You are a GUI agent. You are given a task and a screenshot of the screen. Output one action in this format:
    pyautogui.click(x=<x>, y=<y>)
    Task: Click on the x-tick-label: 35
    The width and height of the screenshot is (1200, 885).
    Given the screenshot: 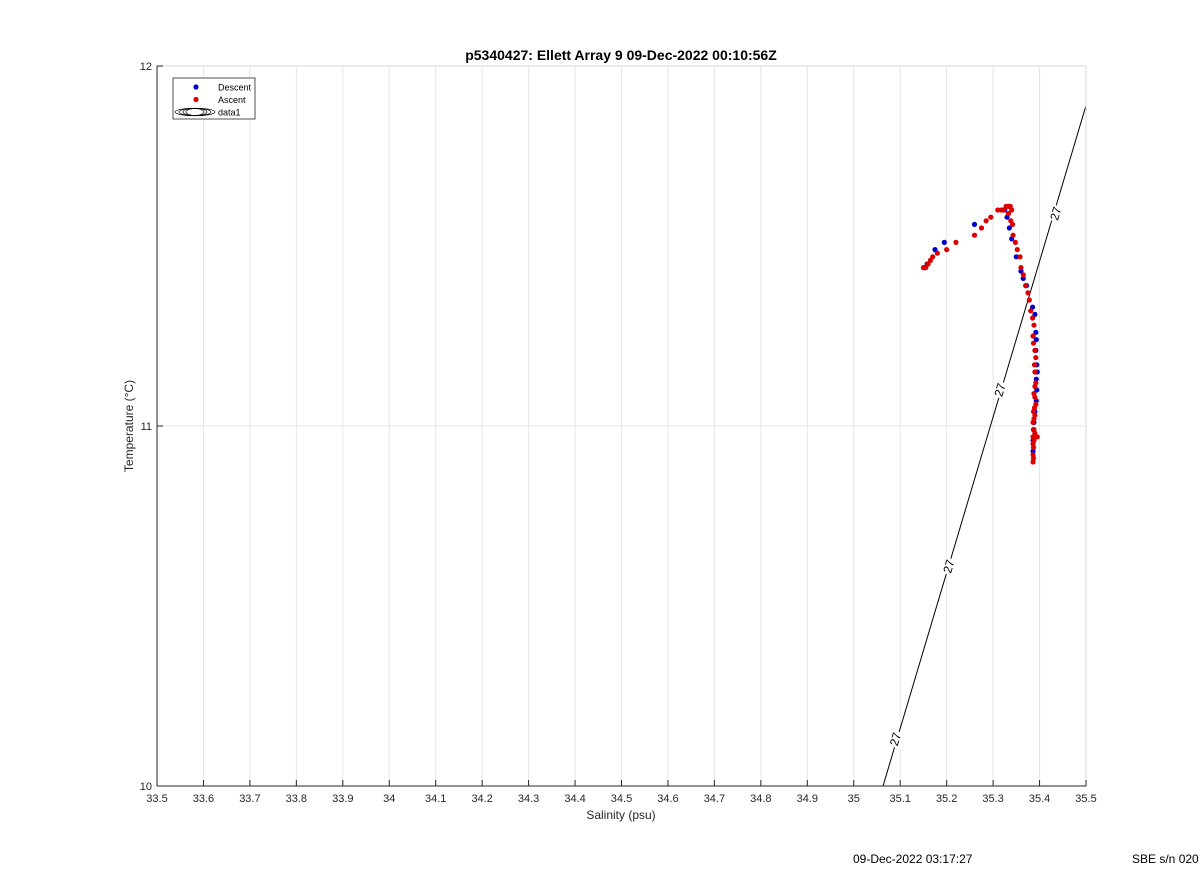 What is the action you would take?
    pyautogui.click(x=854, y=799)
    